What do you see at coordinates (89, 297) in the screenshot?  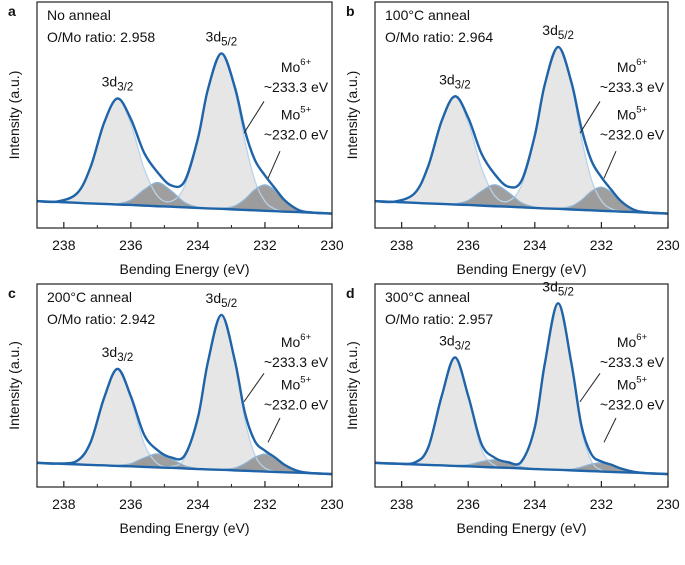 I see `condition-label: 200°C anneal` at bounding box center [89, 297].